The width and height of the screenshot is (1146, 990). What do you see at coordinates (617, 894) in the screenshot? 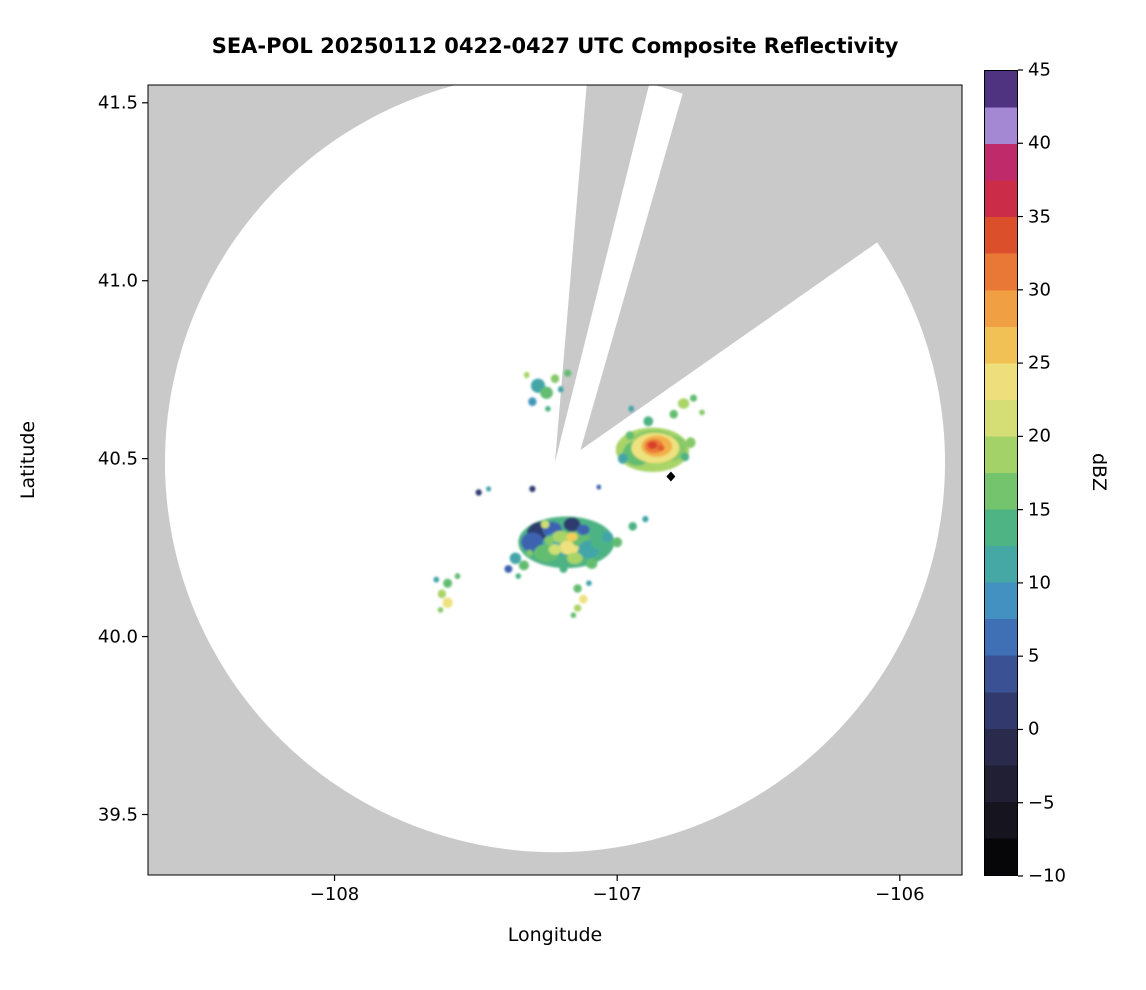
I see `x-tick-label: −107` at bounding box center [617, 894].